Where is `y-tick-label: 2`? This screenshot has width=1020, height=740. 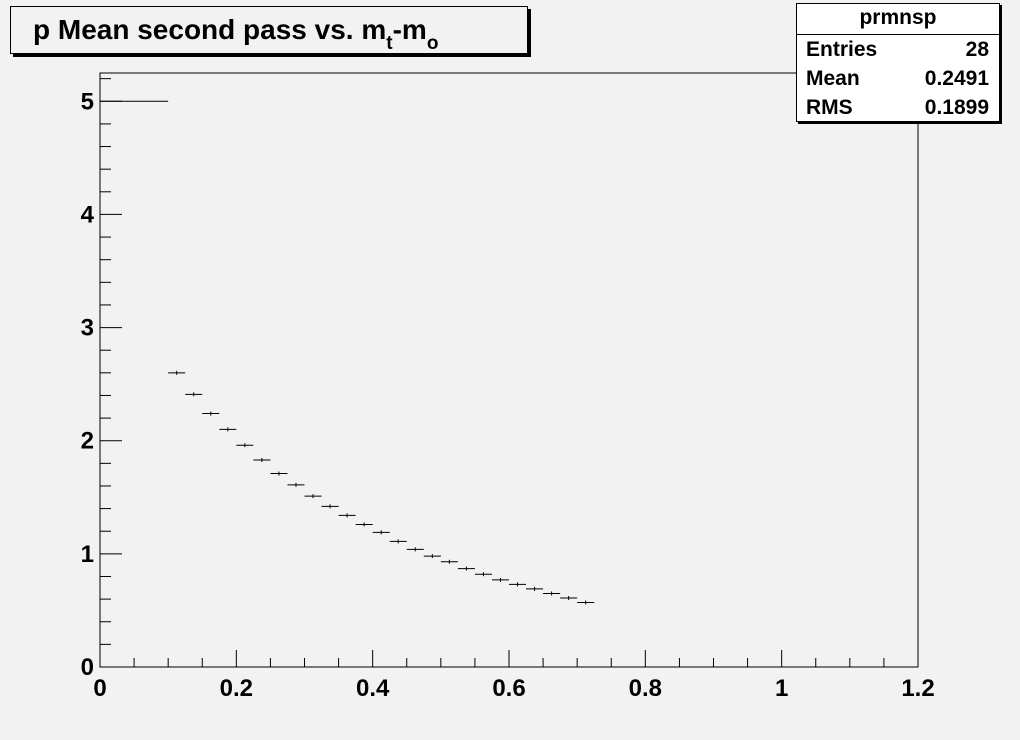 y-tick-label: 2 is located at coordinates (87, 441).